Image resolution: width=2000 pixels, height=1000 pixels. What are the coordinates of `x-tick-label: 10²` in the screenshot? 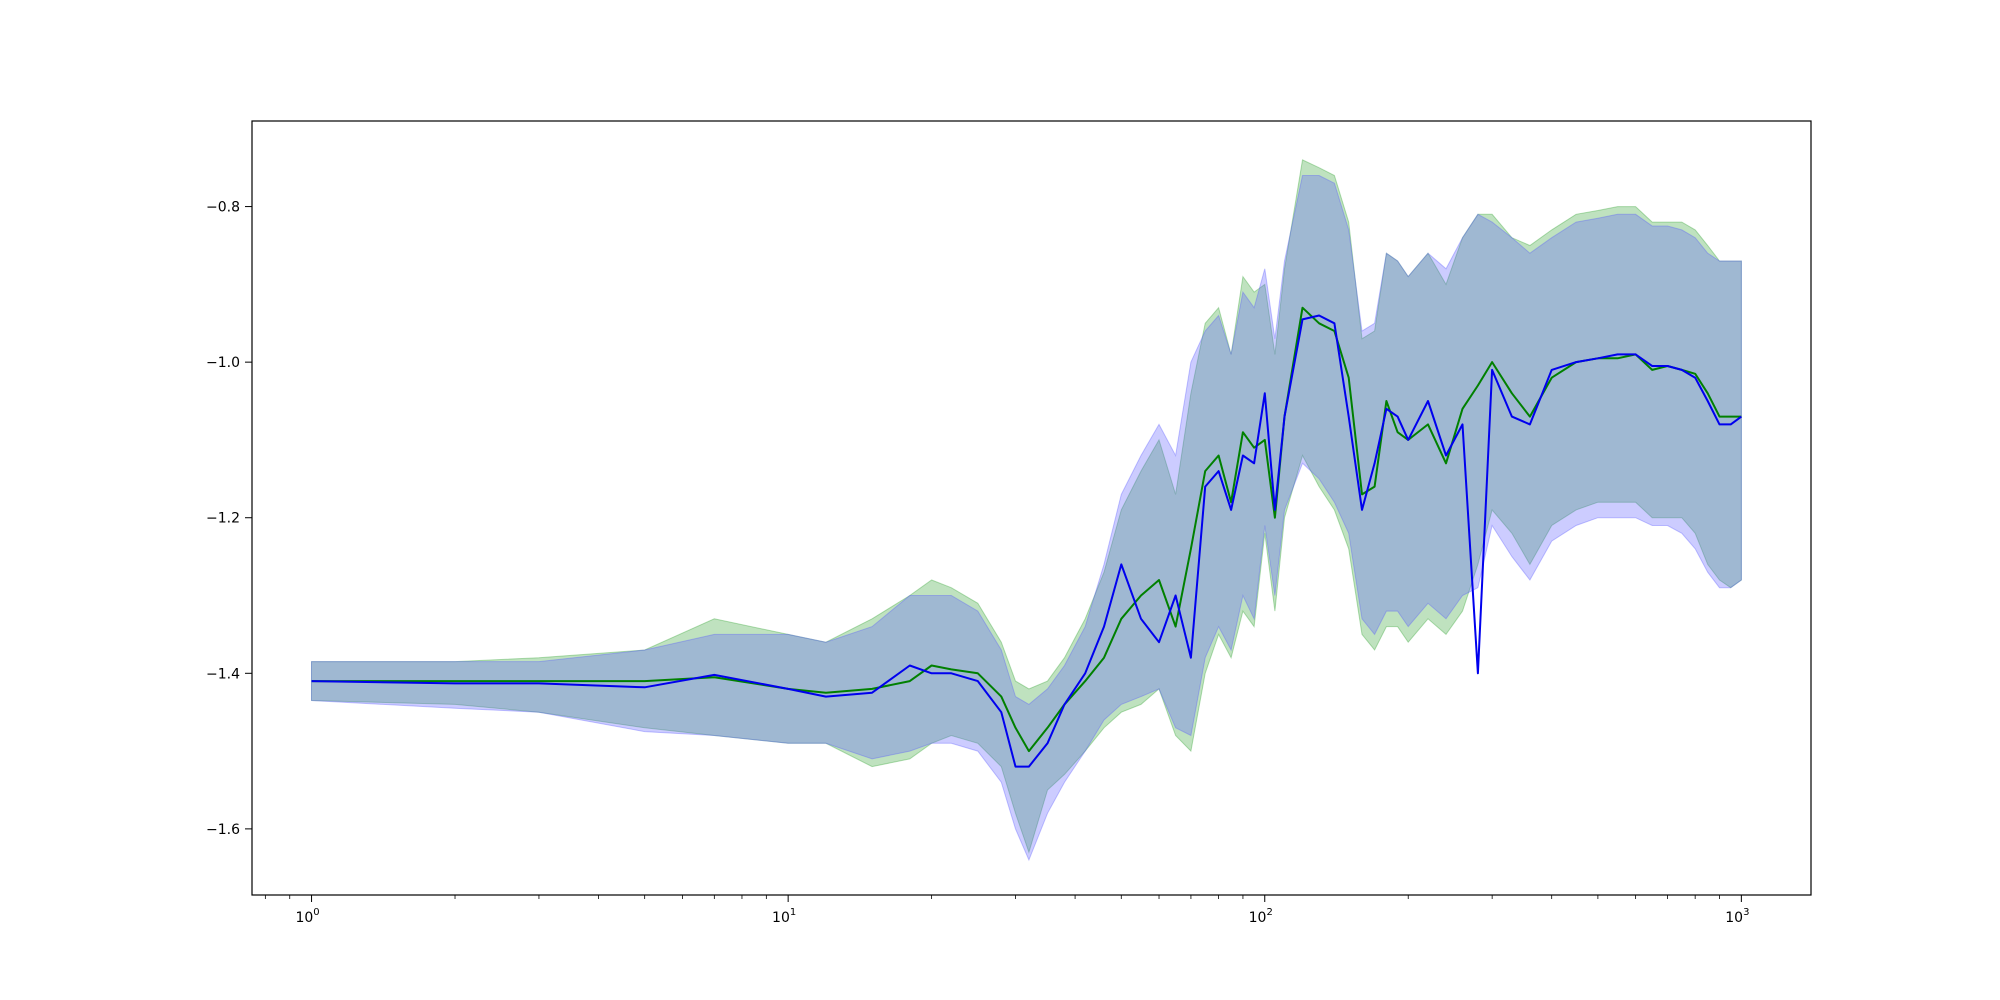 It's located at (1261, 916).